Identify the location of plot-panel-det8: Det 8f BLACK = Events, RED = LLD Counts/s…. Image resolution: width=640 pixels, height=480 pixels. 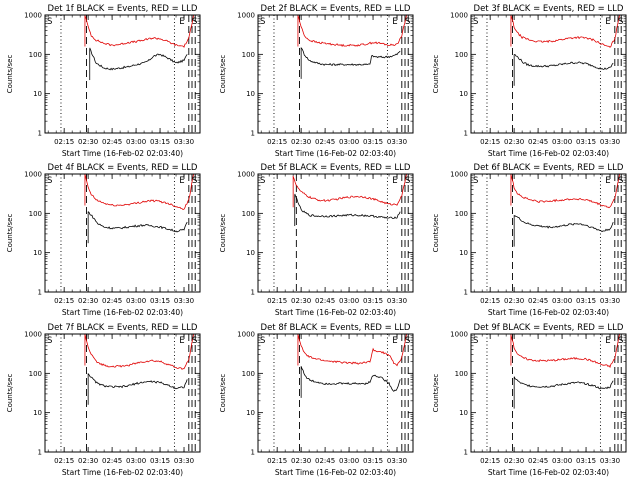
(316, 400).